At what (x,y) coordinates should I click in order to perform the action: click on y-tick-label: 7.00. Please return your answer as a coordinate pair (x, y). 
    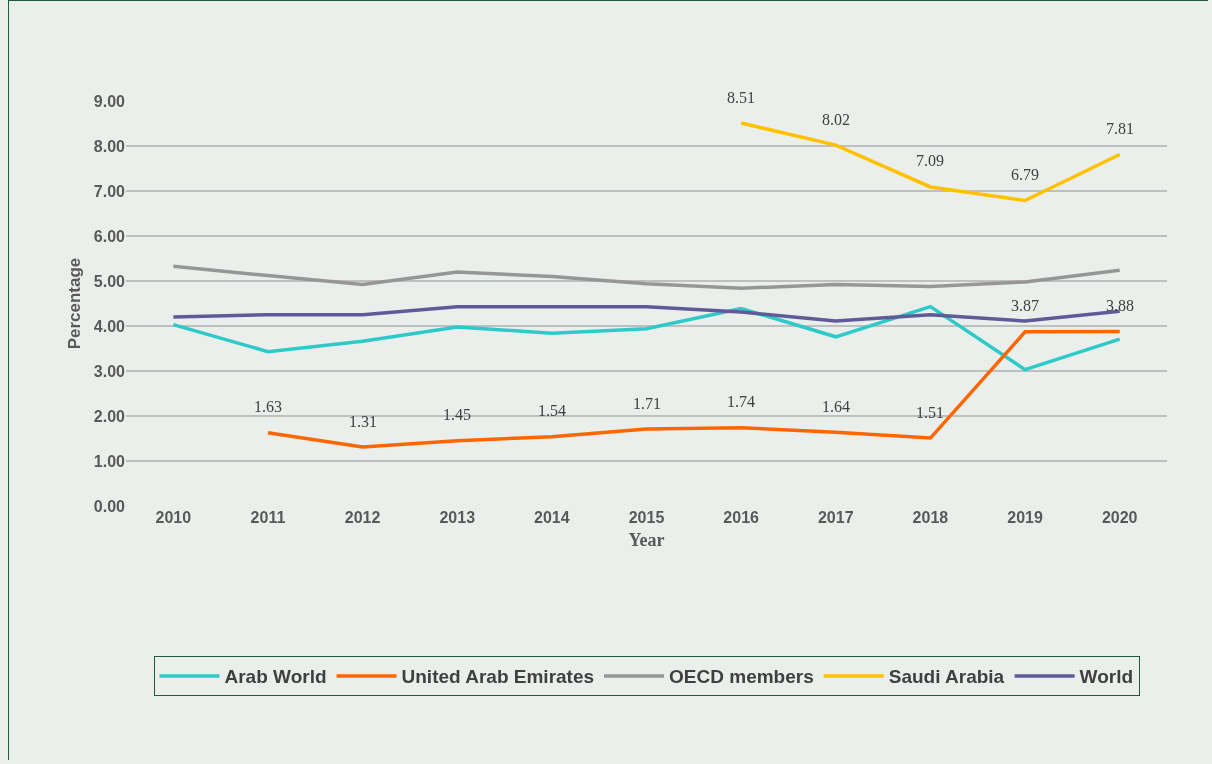
    Looking at the image, I should click on (109, 191).